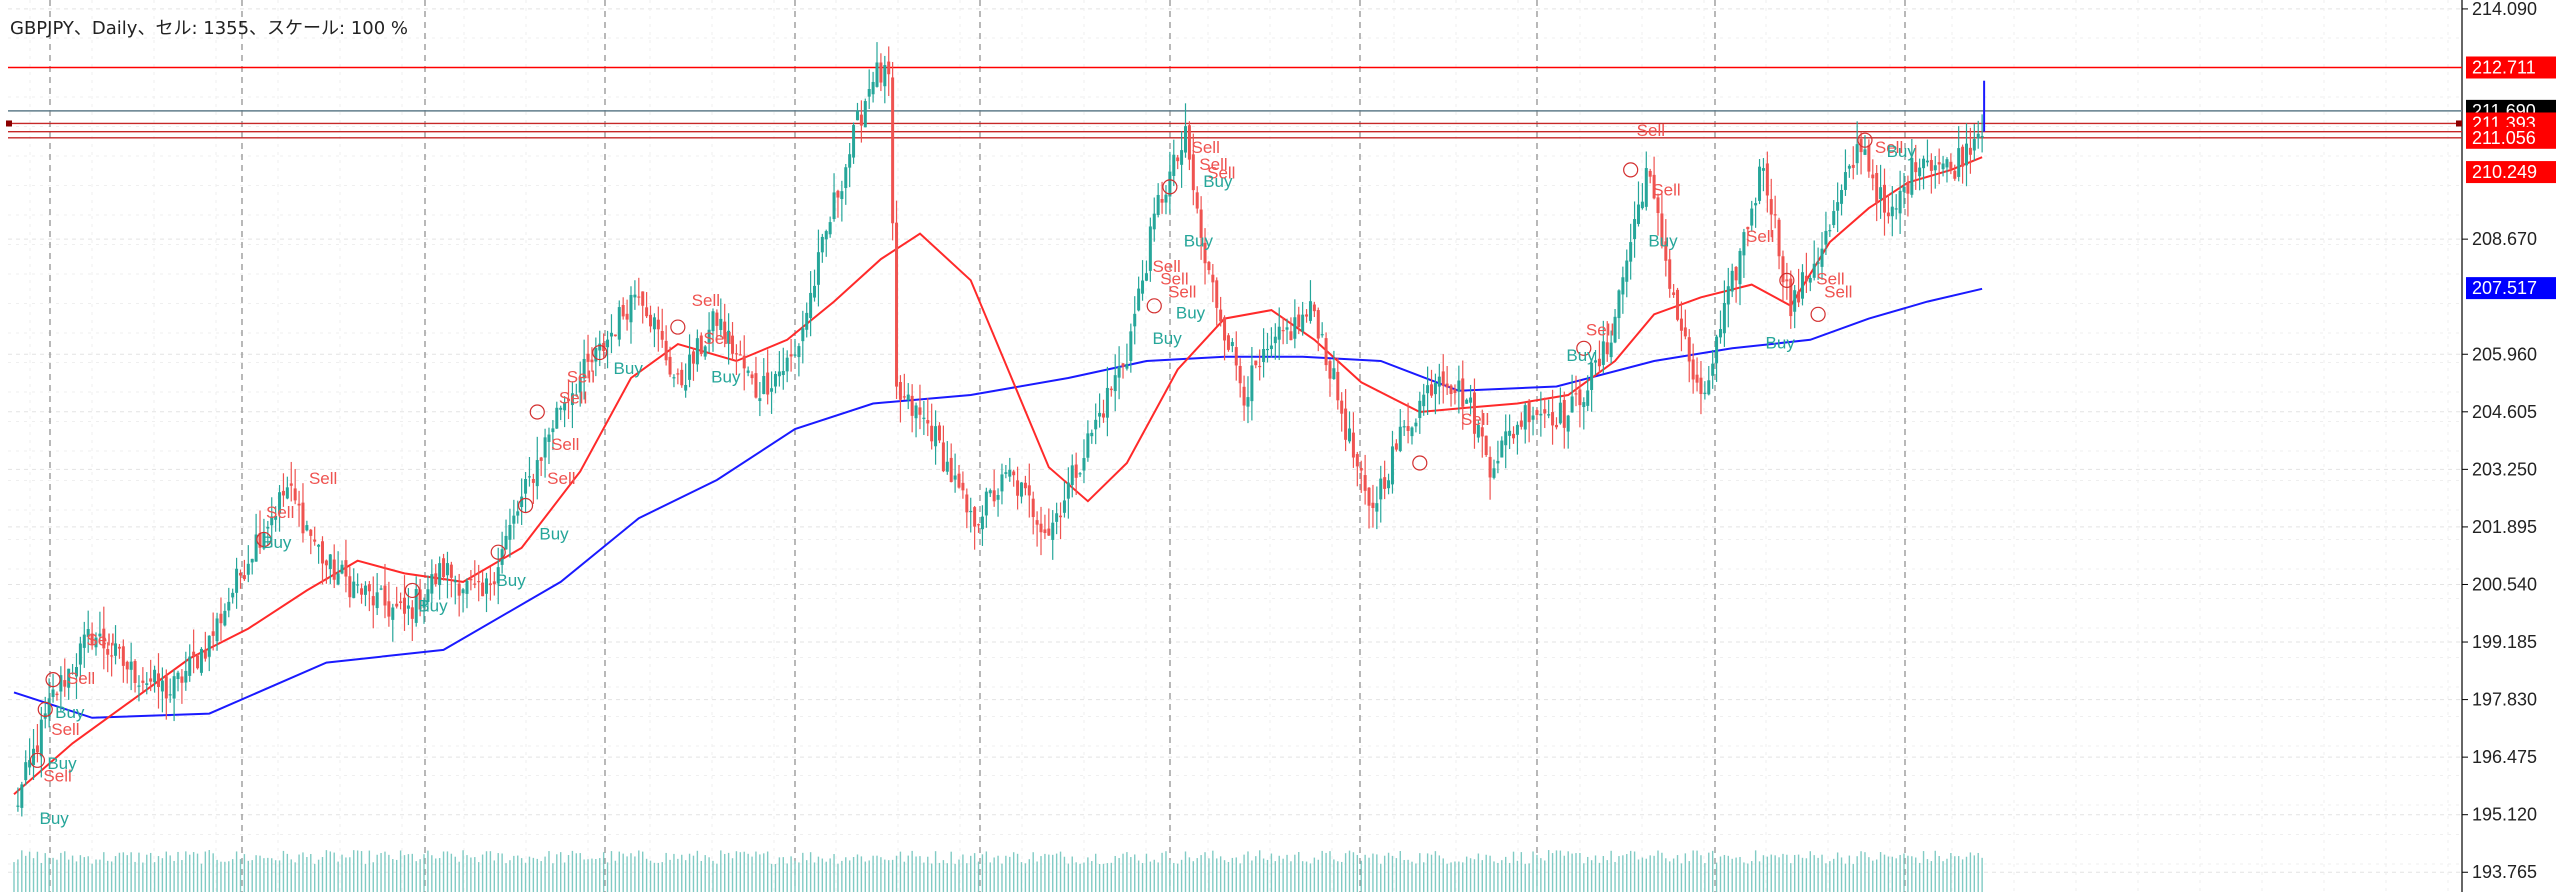  What do you see at coordinates (2504, 354) in the screenshot?
I see `y-tick-label: 205.960` at bounding box center [2504, 354].